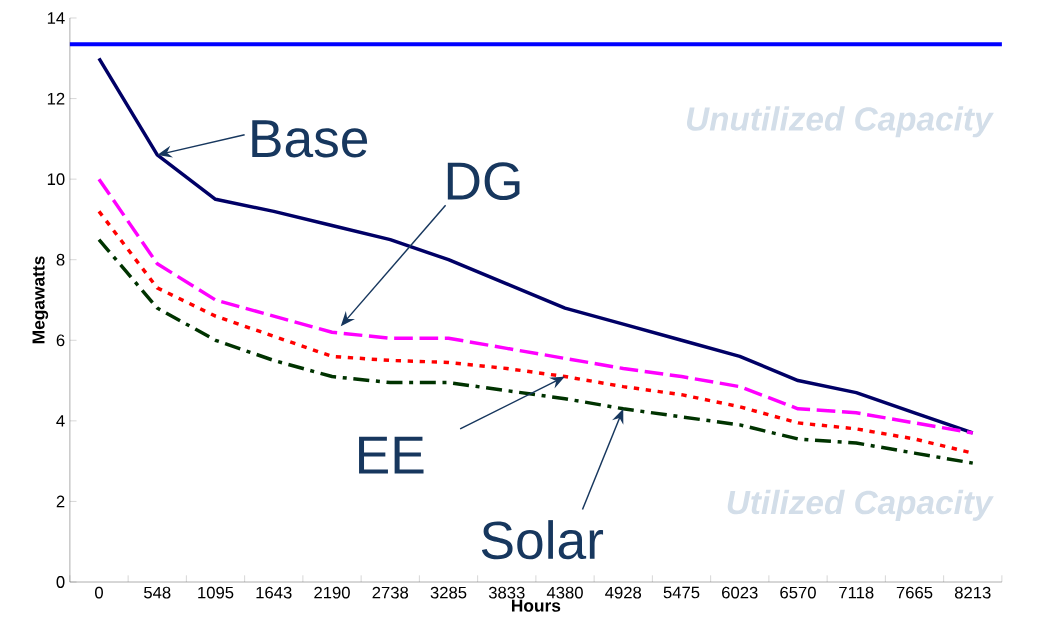 This screenshot has width=1038, height=643. Describe the element at coordinates (740, 592) in the screenshot. I see `x-tick-label: 6023` at that location.